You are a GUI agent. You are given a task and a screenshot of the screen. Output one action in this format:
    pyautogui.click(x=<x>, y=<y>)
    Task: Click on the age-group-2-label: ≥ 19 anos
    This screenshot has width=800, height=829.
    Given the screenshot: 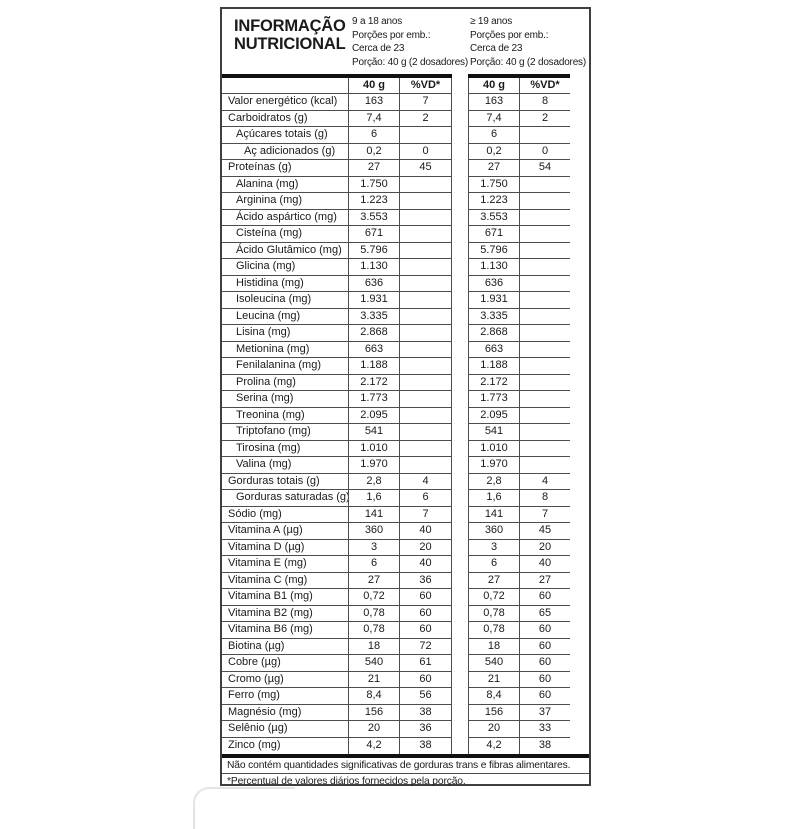 What is the action you would take?
    pyautogui.click(x=491, y=21)
    